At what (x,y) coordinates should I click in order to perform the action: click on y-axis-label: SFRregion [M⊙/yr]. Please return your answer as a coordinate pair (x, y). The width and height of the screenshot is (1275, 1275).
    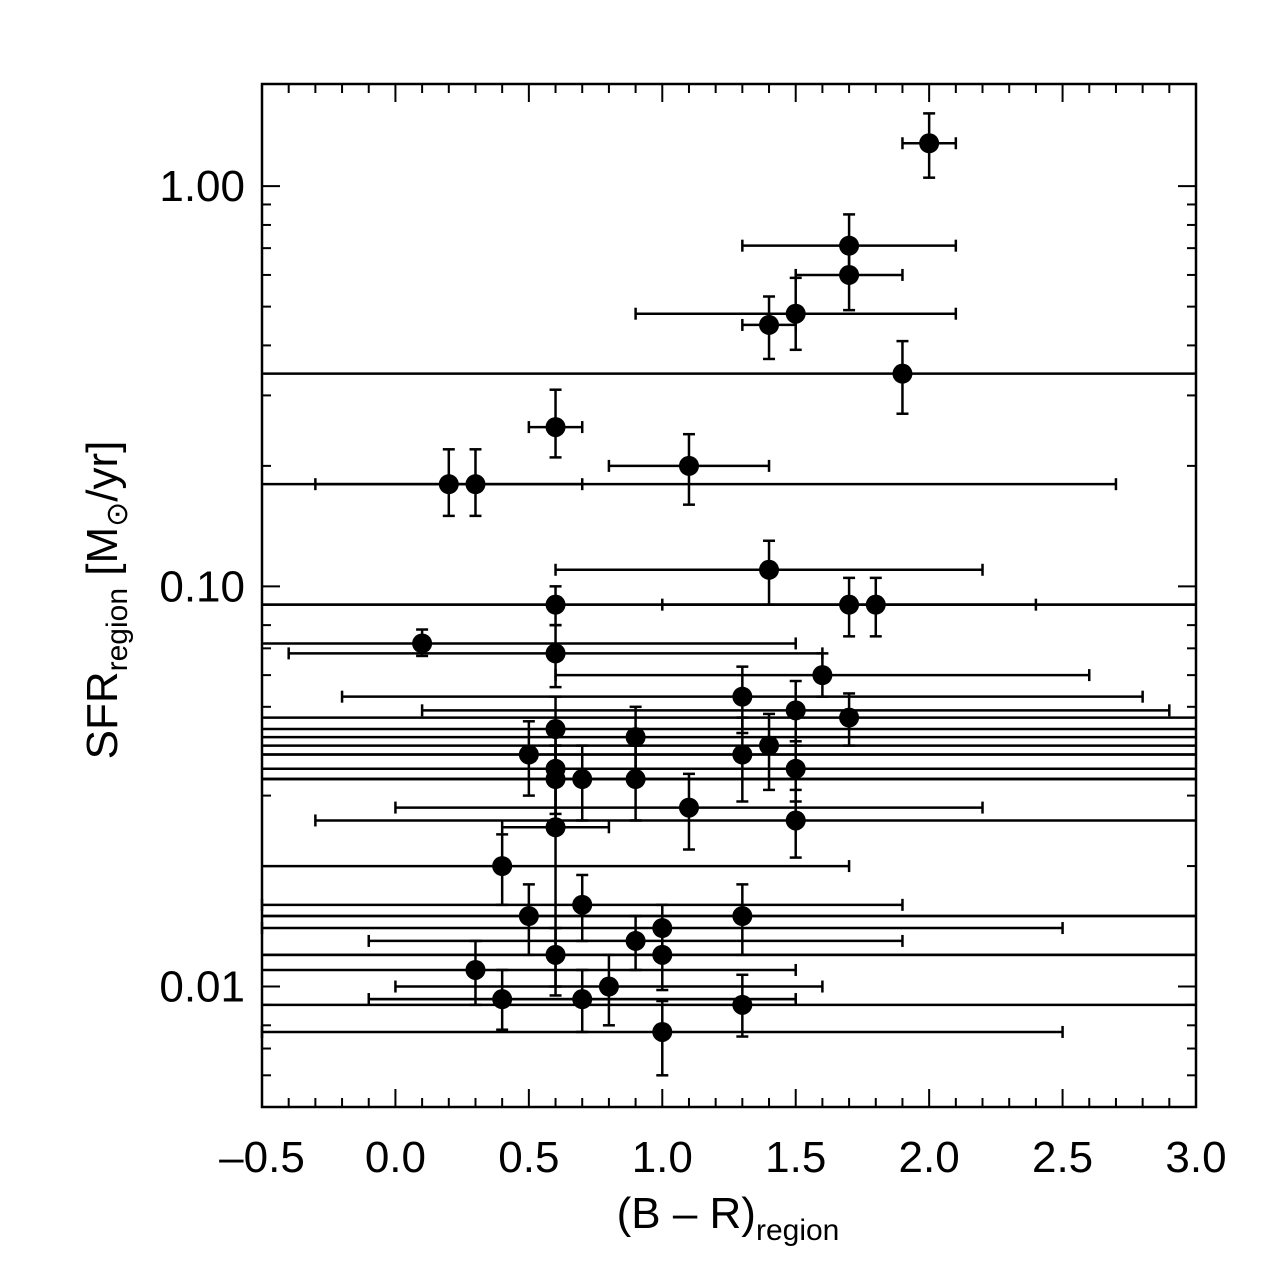
    Looking at the image, I should click on (106, 600).